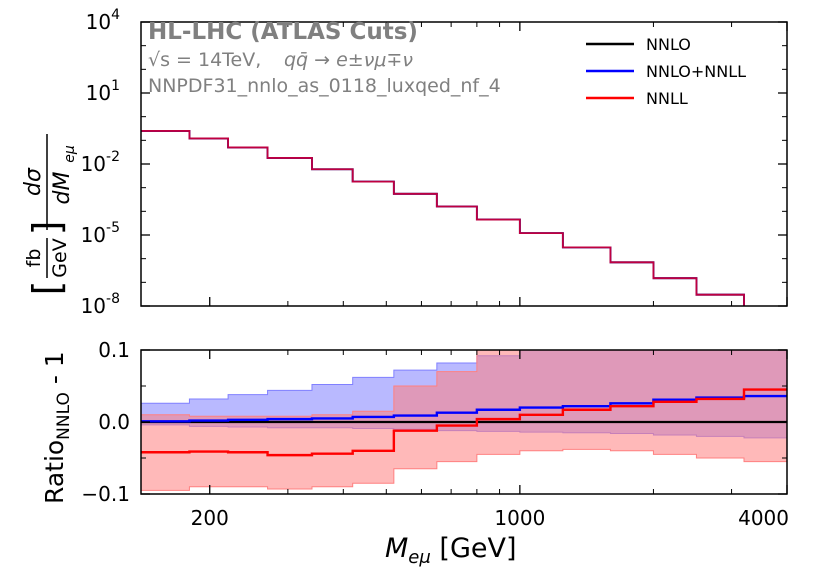 This screenshot has width=831, height=577. What do you see at coordinates (519, 518) in the screenshot?
I see `ratio-xtick-label: 1000` at bounding box center [519, 518].